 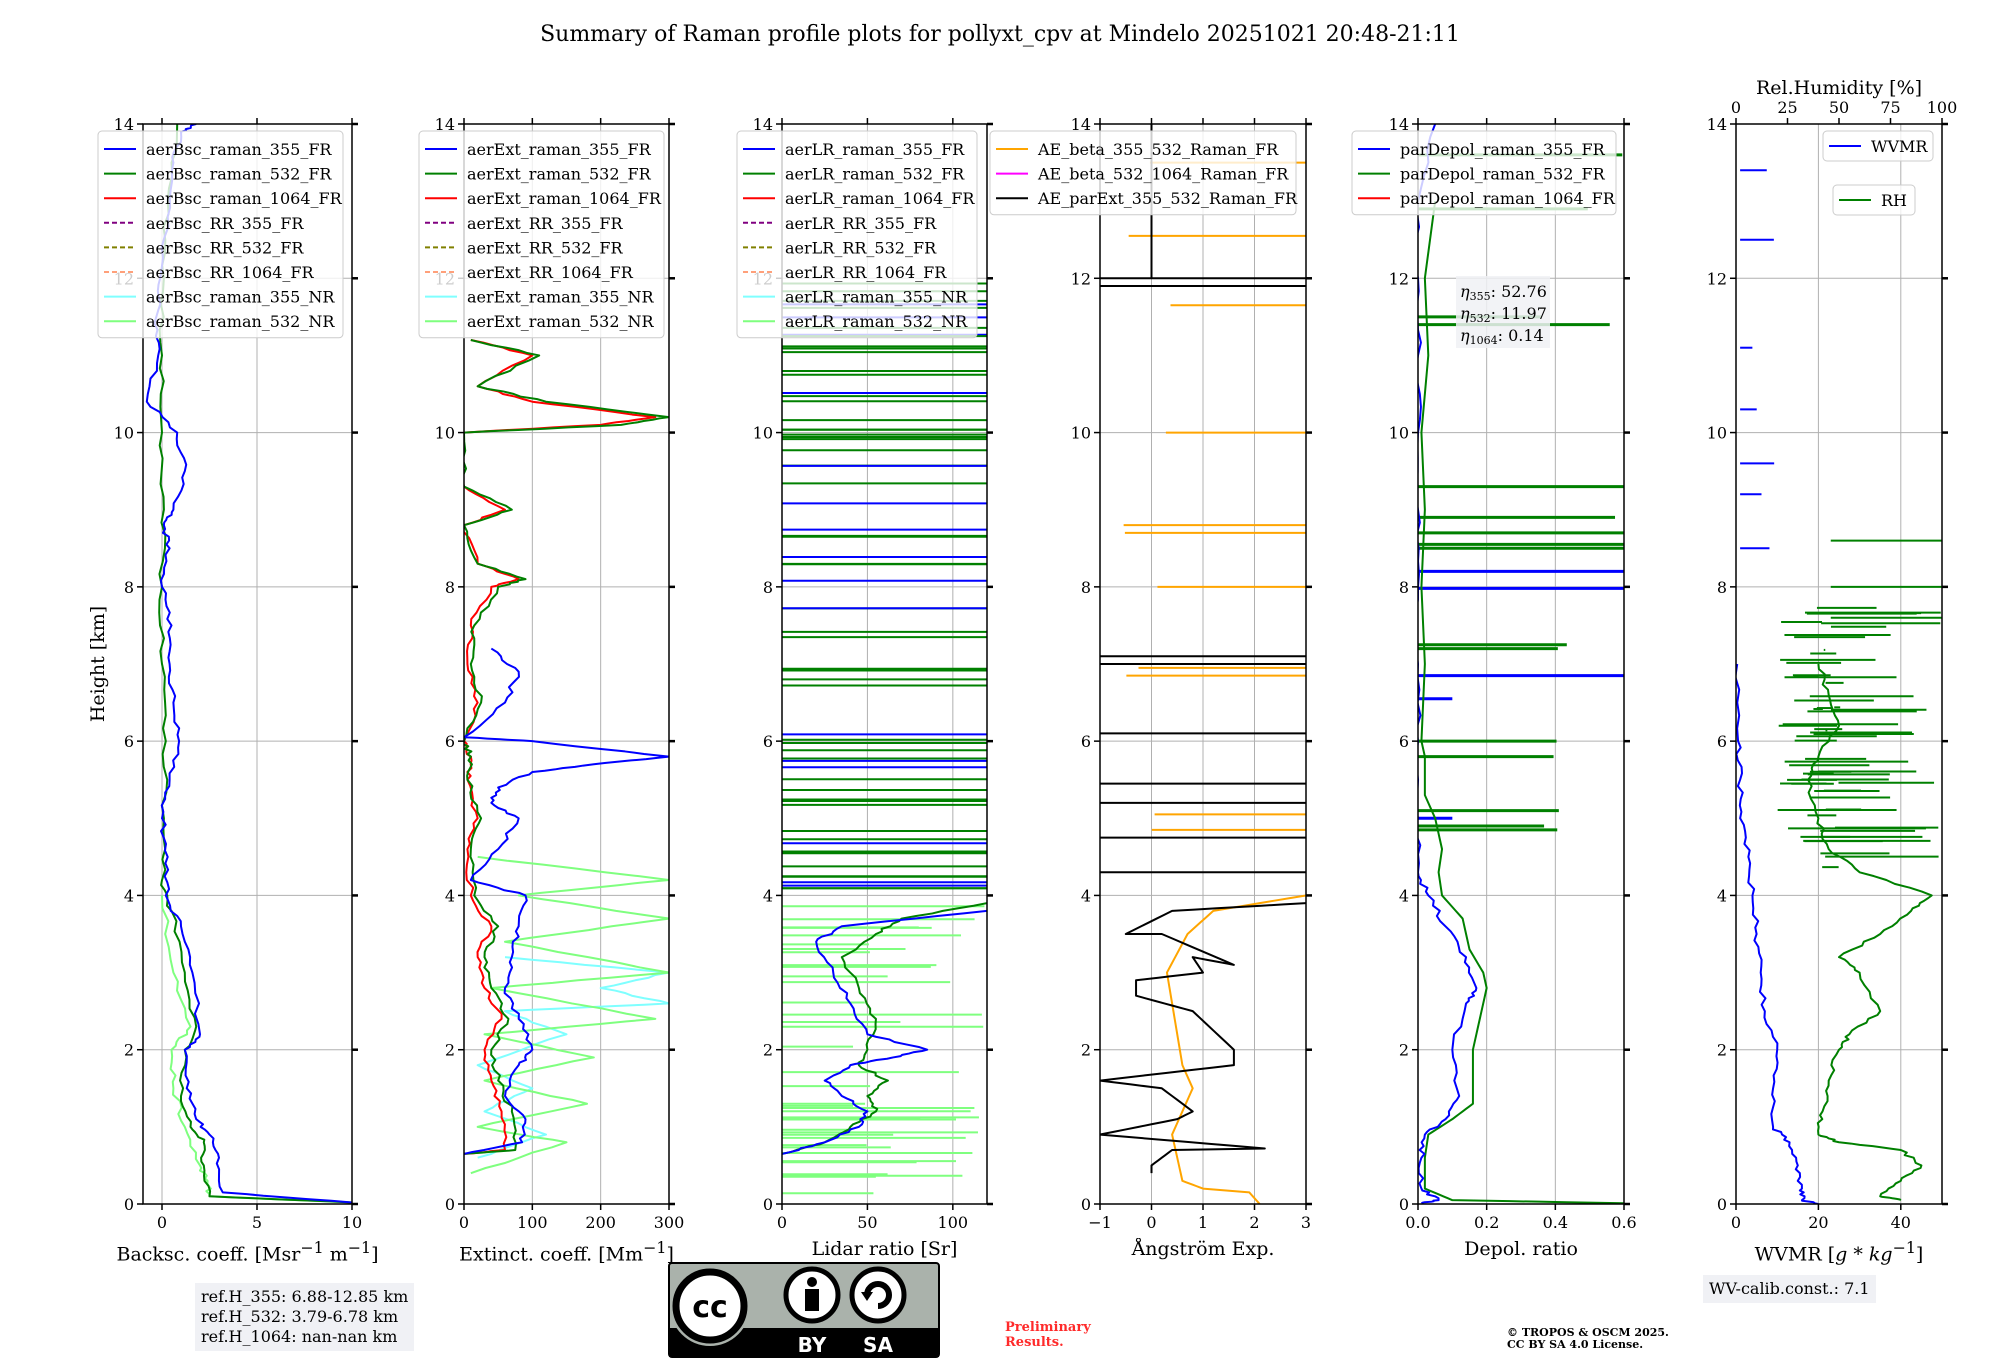 I want to click on y-axis-label: Height [km], so click(x=98, y=664).